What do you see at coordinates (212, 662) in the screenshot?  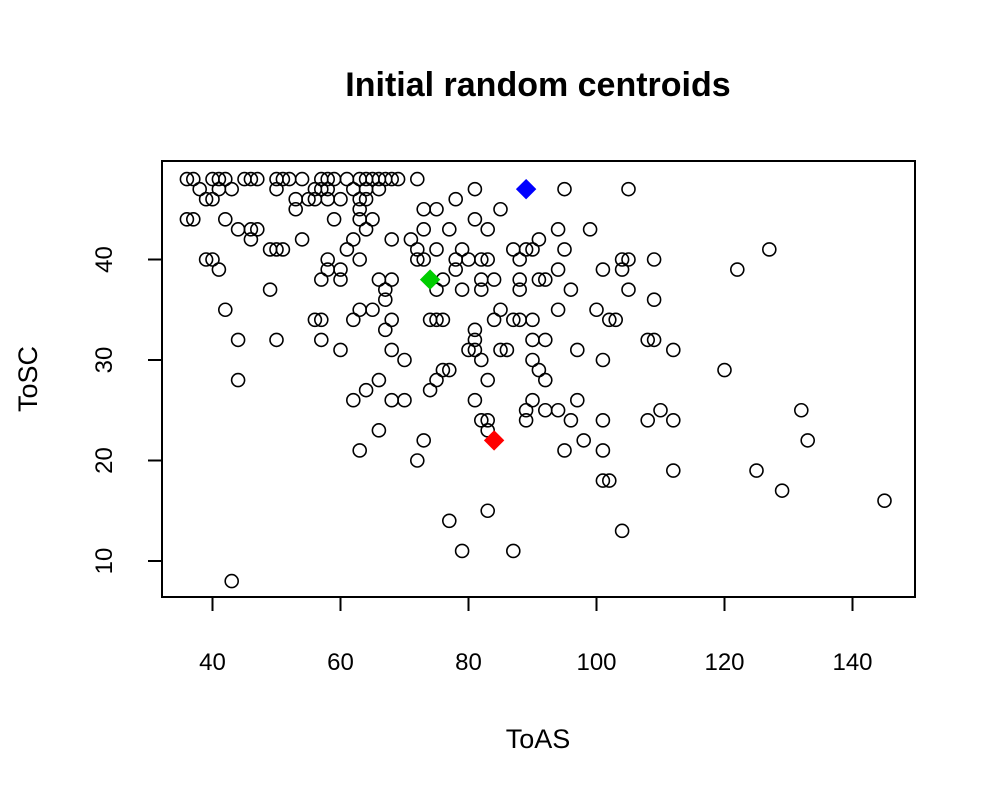 I see `x-tick-label: 40` at bounding box center [212, 662].